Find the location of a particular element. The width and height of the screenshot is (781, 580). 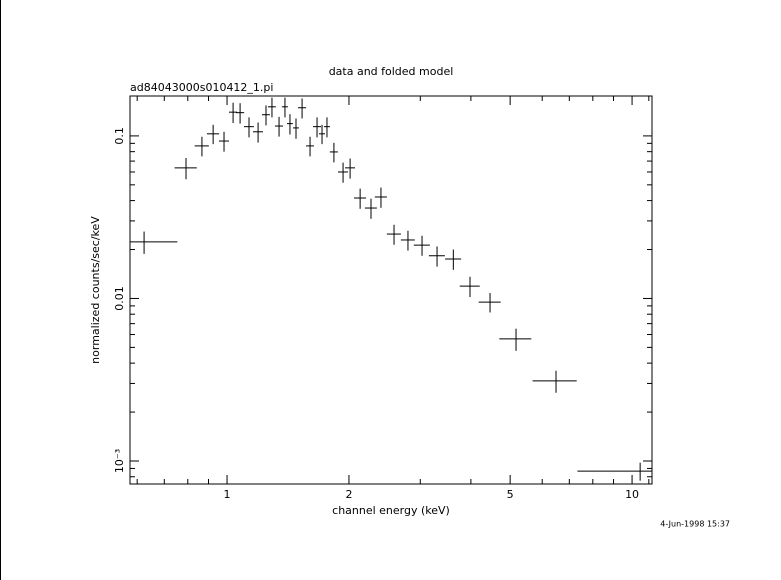

chart-subtitle: ad84043000s010412_1.pi is located at coordinates (201, 87).